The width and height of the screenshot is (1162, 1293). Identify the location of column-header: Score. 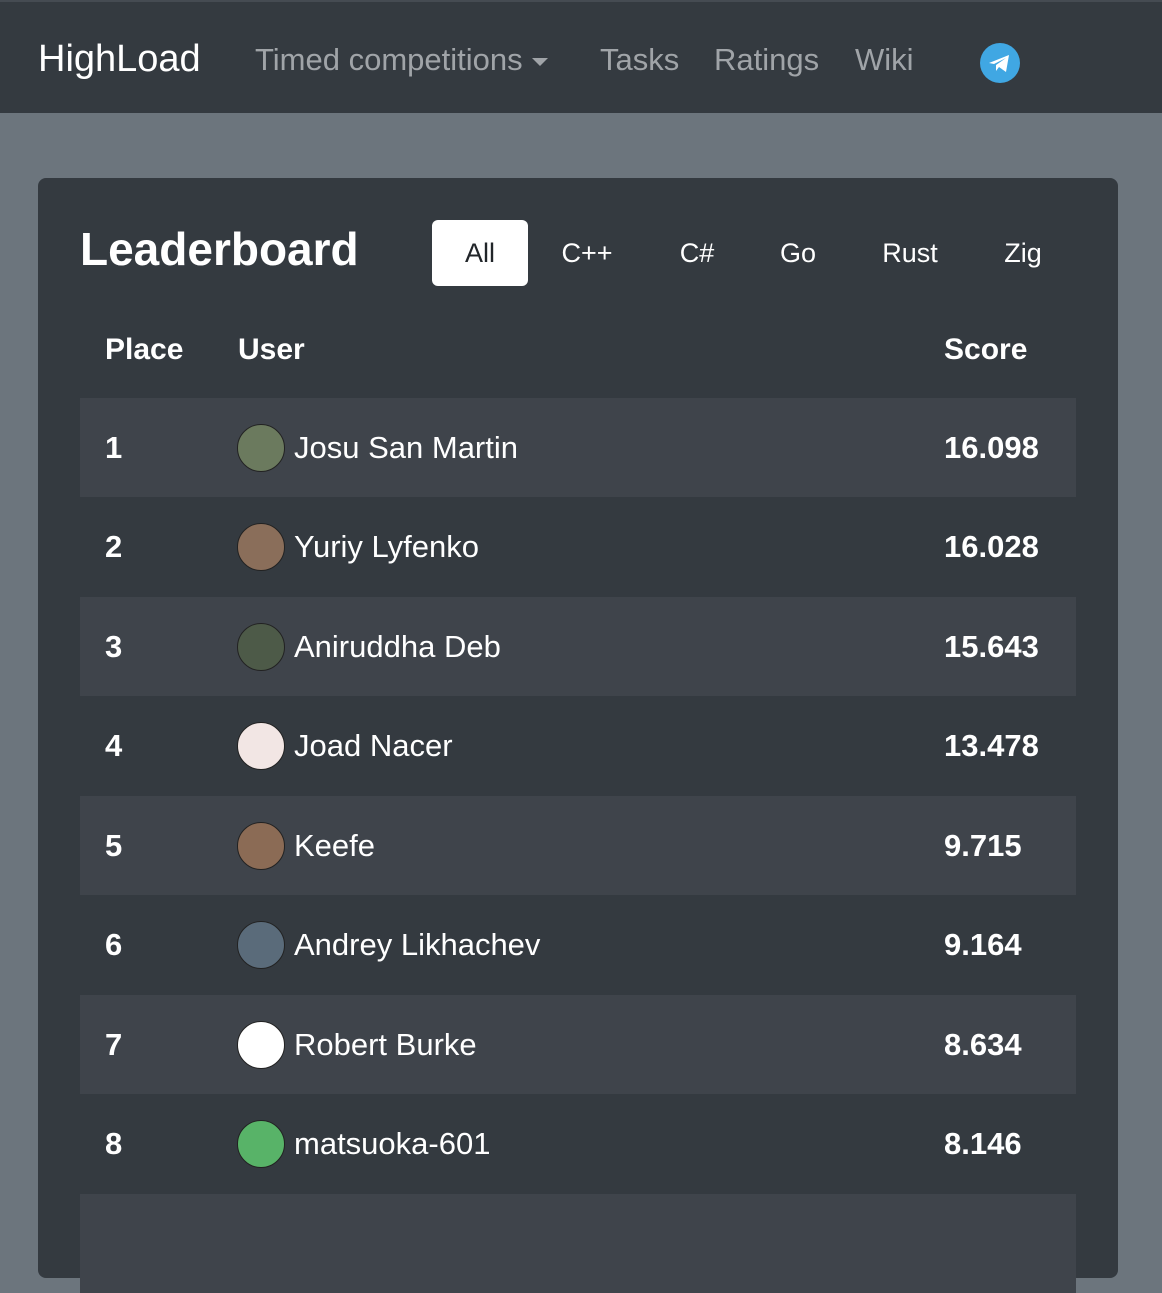
(986, 349).